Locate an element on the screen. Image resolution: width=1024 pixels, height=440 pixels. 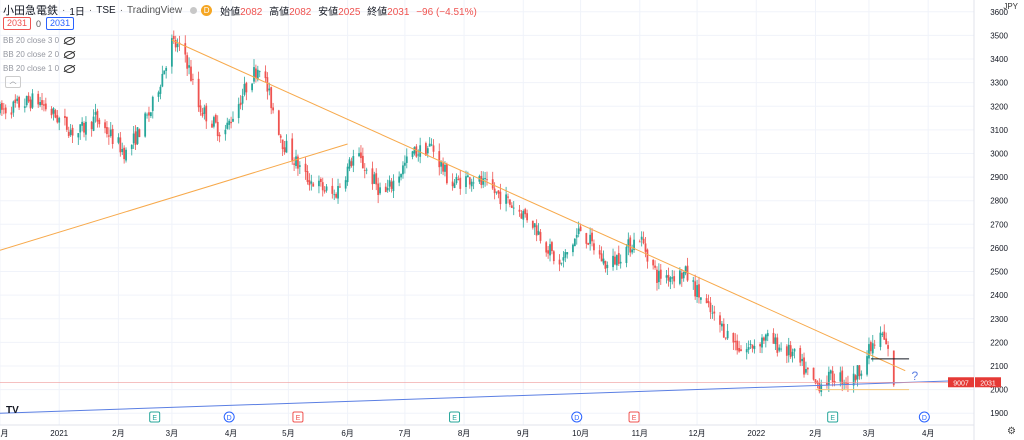
y-tick-label: 2200 is located at coordinates (999, 342).